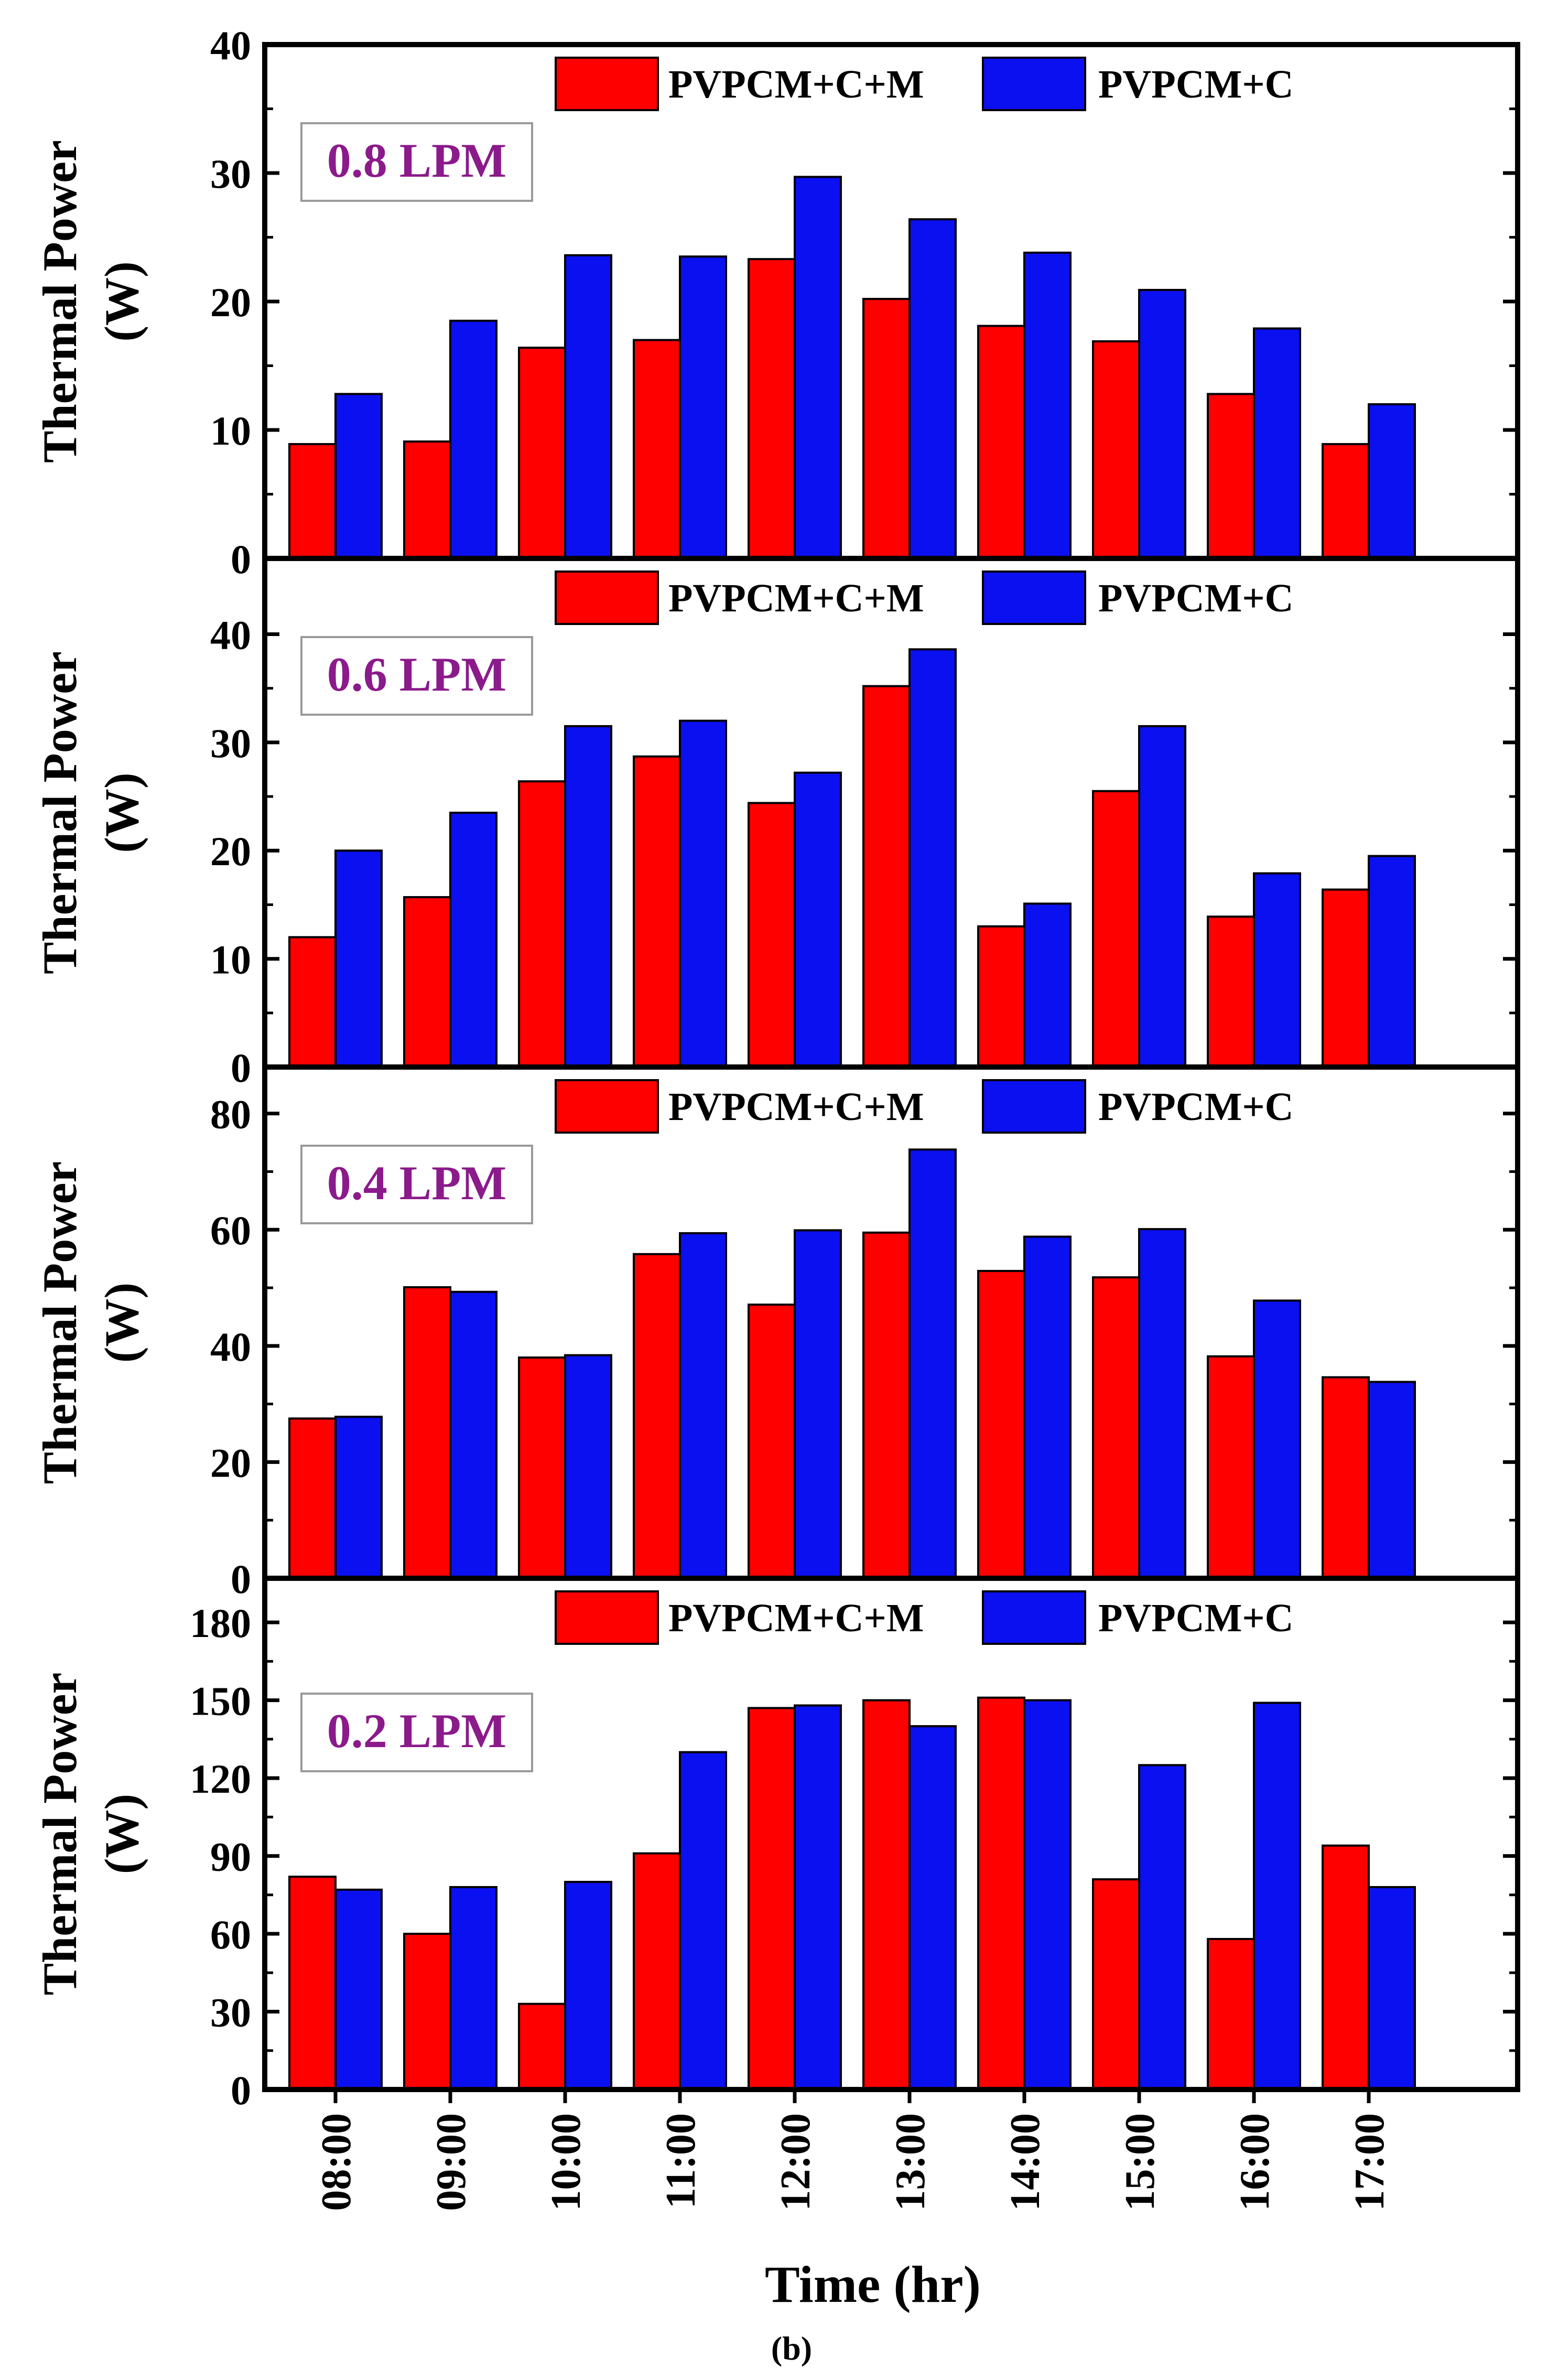 Image resolution: width=1558 pixels, height=2380 pixels. Describe the element at coordinates (1025, 2162) in the screenshot. I see `x-tick-label: 14:00` at that location.